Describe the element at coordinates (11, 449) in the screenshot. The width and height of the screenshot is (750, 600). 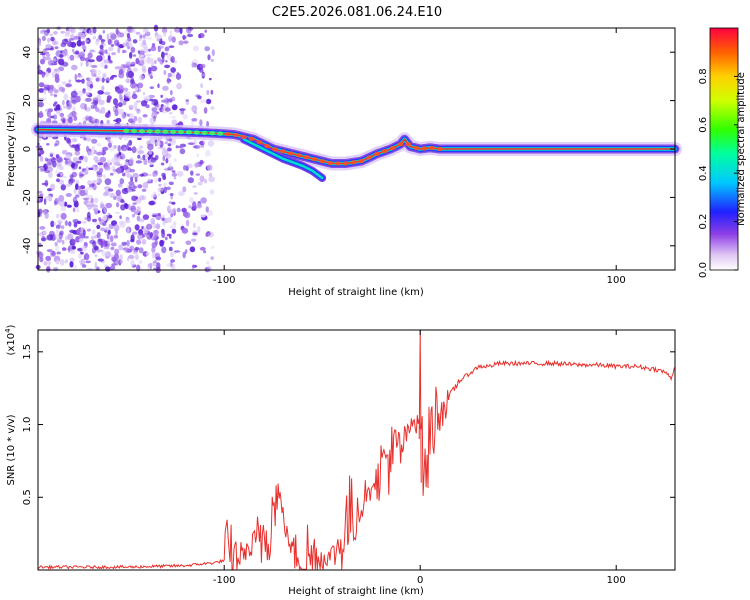
I see `snr-ylabel: SNR (10 * v/v)` at that location.